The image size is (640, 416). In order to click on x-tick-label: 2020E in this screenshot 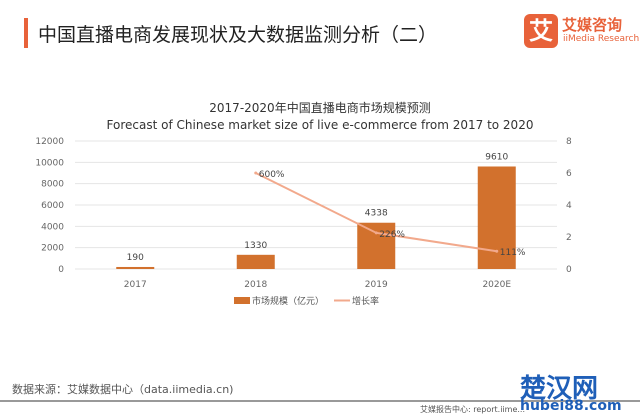, I will do `click(496, 285)`.